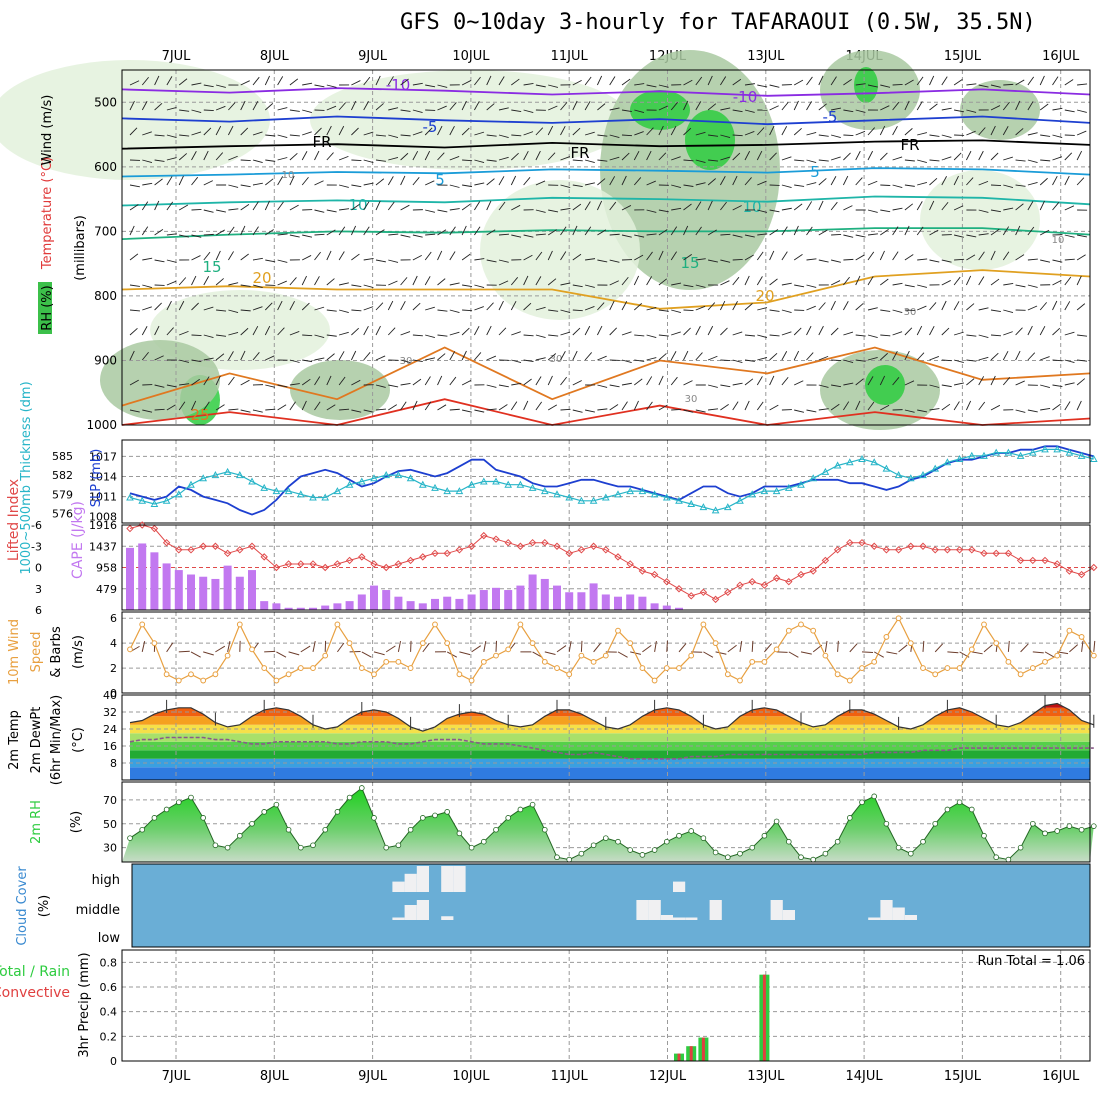 The width and height of the screenshot is (1100, 1100). I want to click on stability-ylabel-cape: CAPE (J/kg), so click(78, 540).